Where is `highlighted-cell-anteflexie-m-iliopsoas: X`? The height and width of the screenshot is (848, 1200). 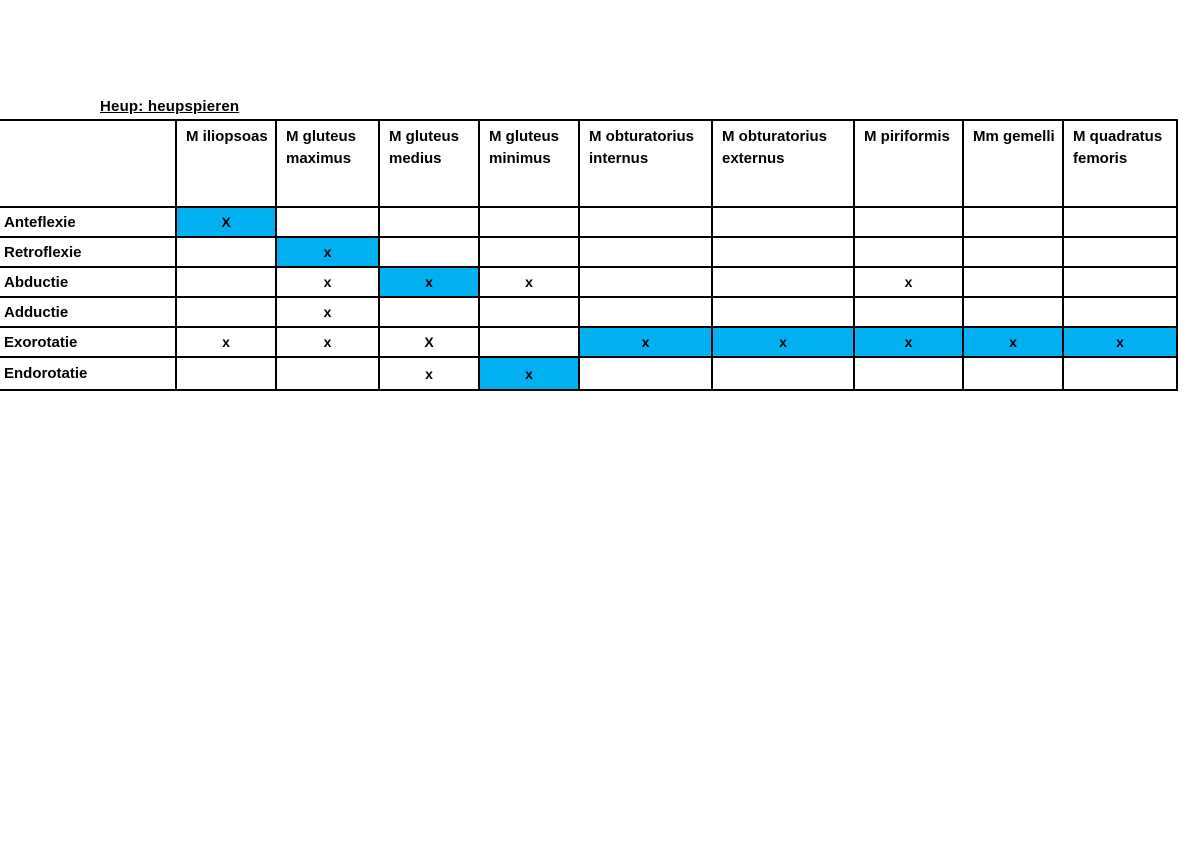 highlighted-cell-anteflexie-m-iliopsoas: X is located at coordinates (226, 222).